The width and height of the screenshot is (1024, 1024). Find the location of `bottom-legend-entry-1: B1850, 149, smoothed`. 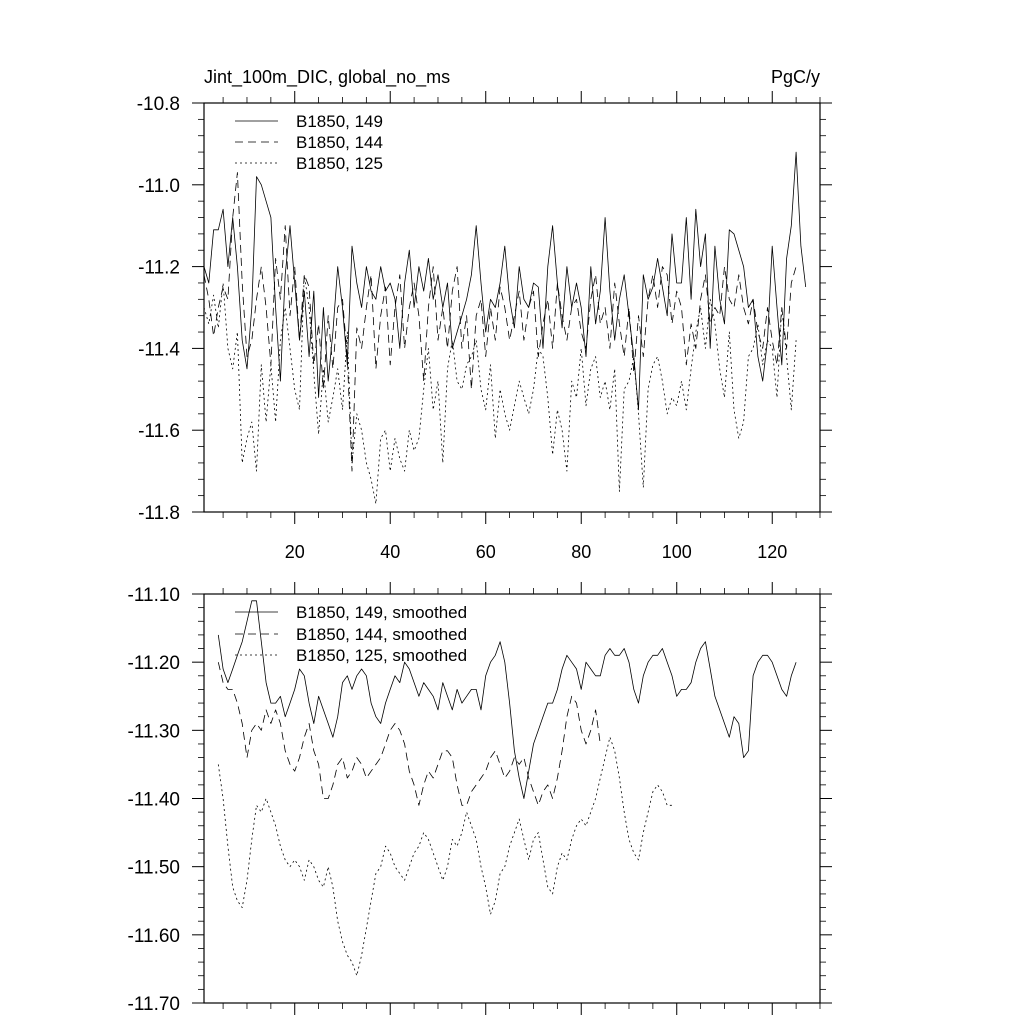

bottom-legend-entry-1: B1850, 149, smoothed is located at coordinates (351, 612).